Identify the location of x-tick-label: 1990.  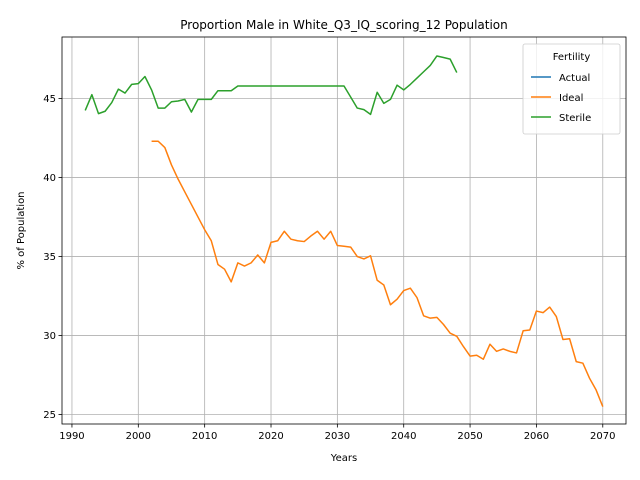
(71, 436).